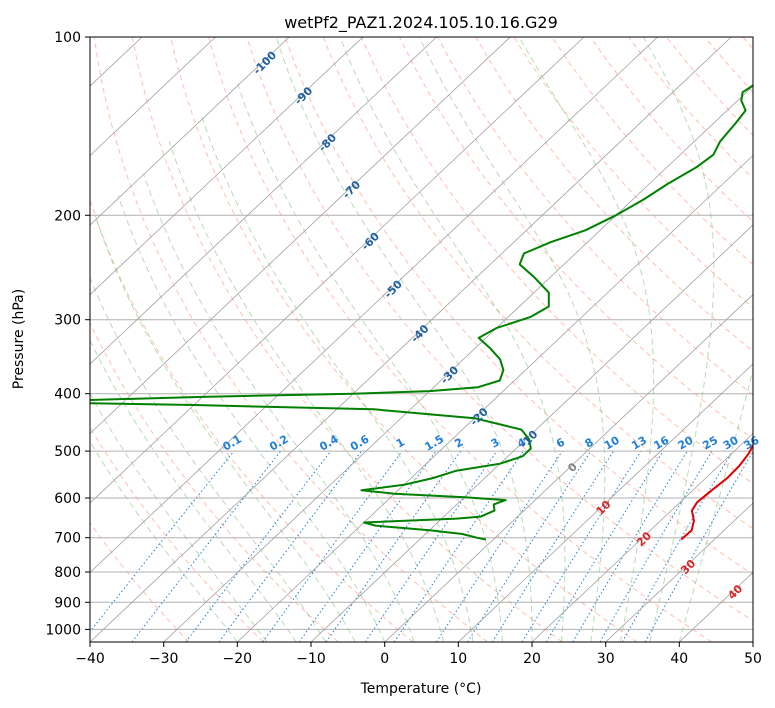 This screenshot has width=775, height=708. What do you see at coordinates (63, 630) in the screenshot?
I see `y-tick-label: 1000` at bounding box center [63, 630].